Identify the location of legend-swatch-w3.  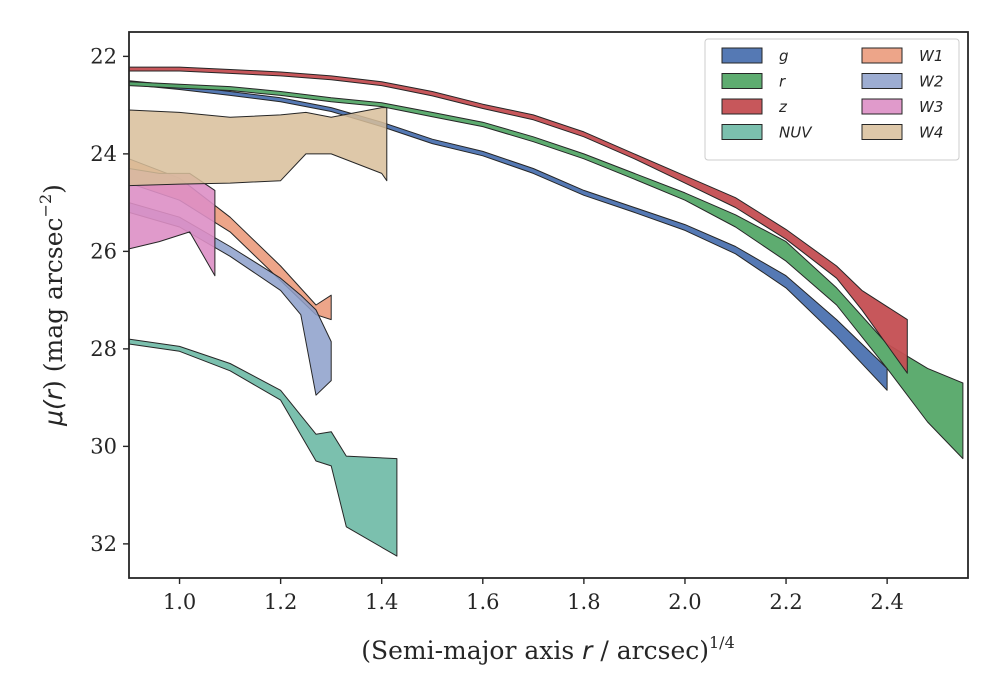
(882, 106).